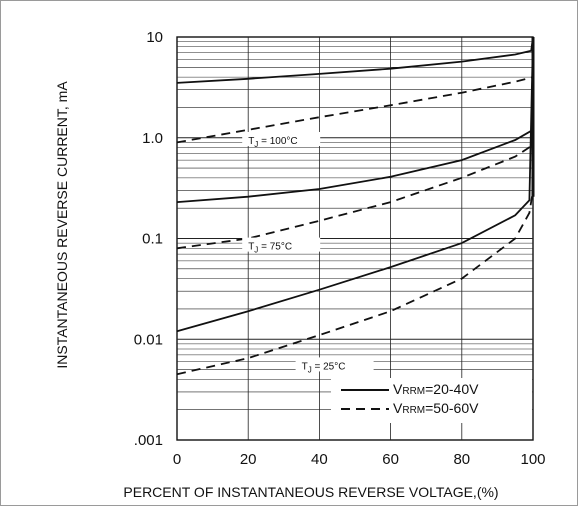 Image resolution: width=578 pixels, height=506 pixels. I want to click on series-line-3-solid, so click(355, 166).